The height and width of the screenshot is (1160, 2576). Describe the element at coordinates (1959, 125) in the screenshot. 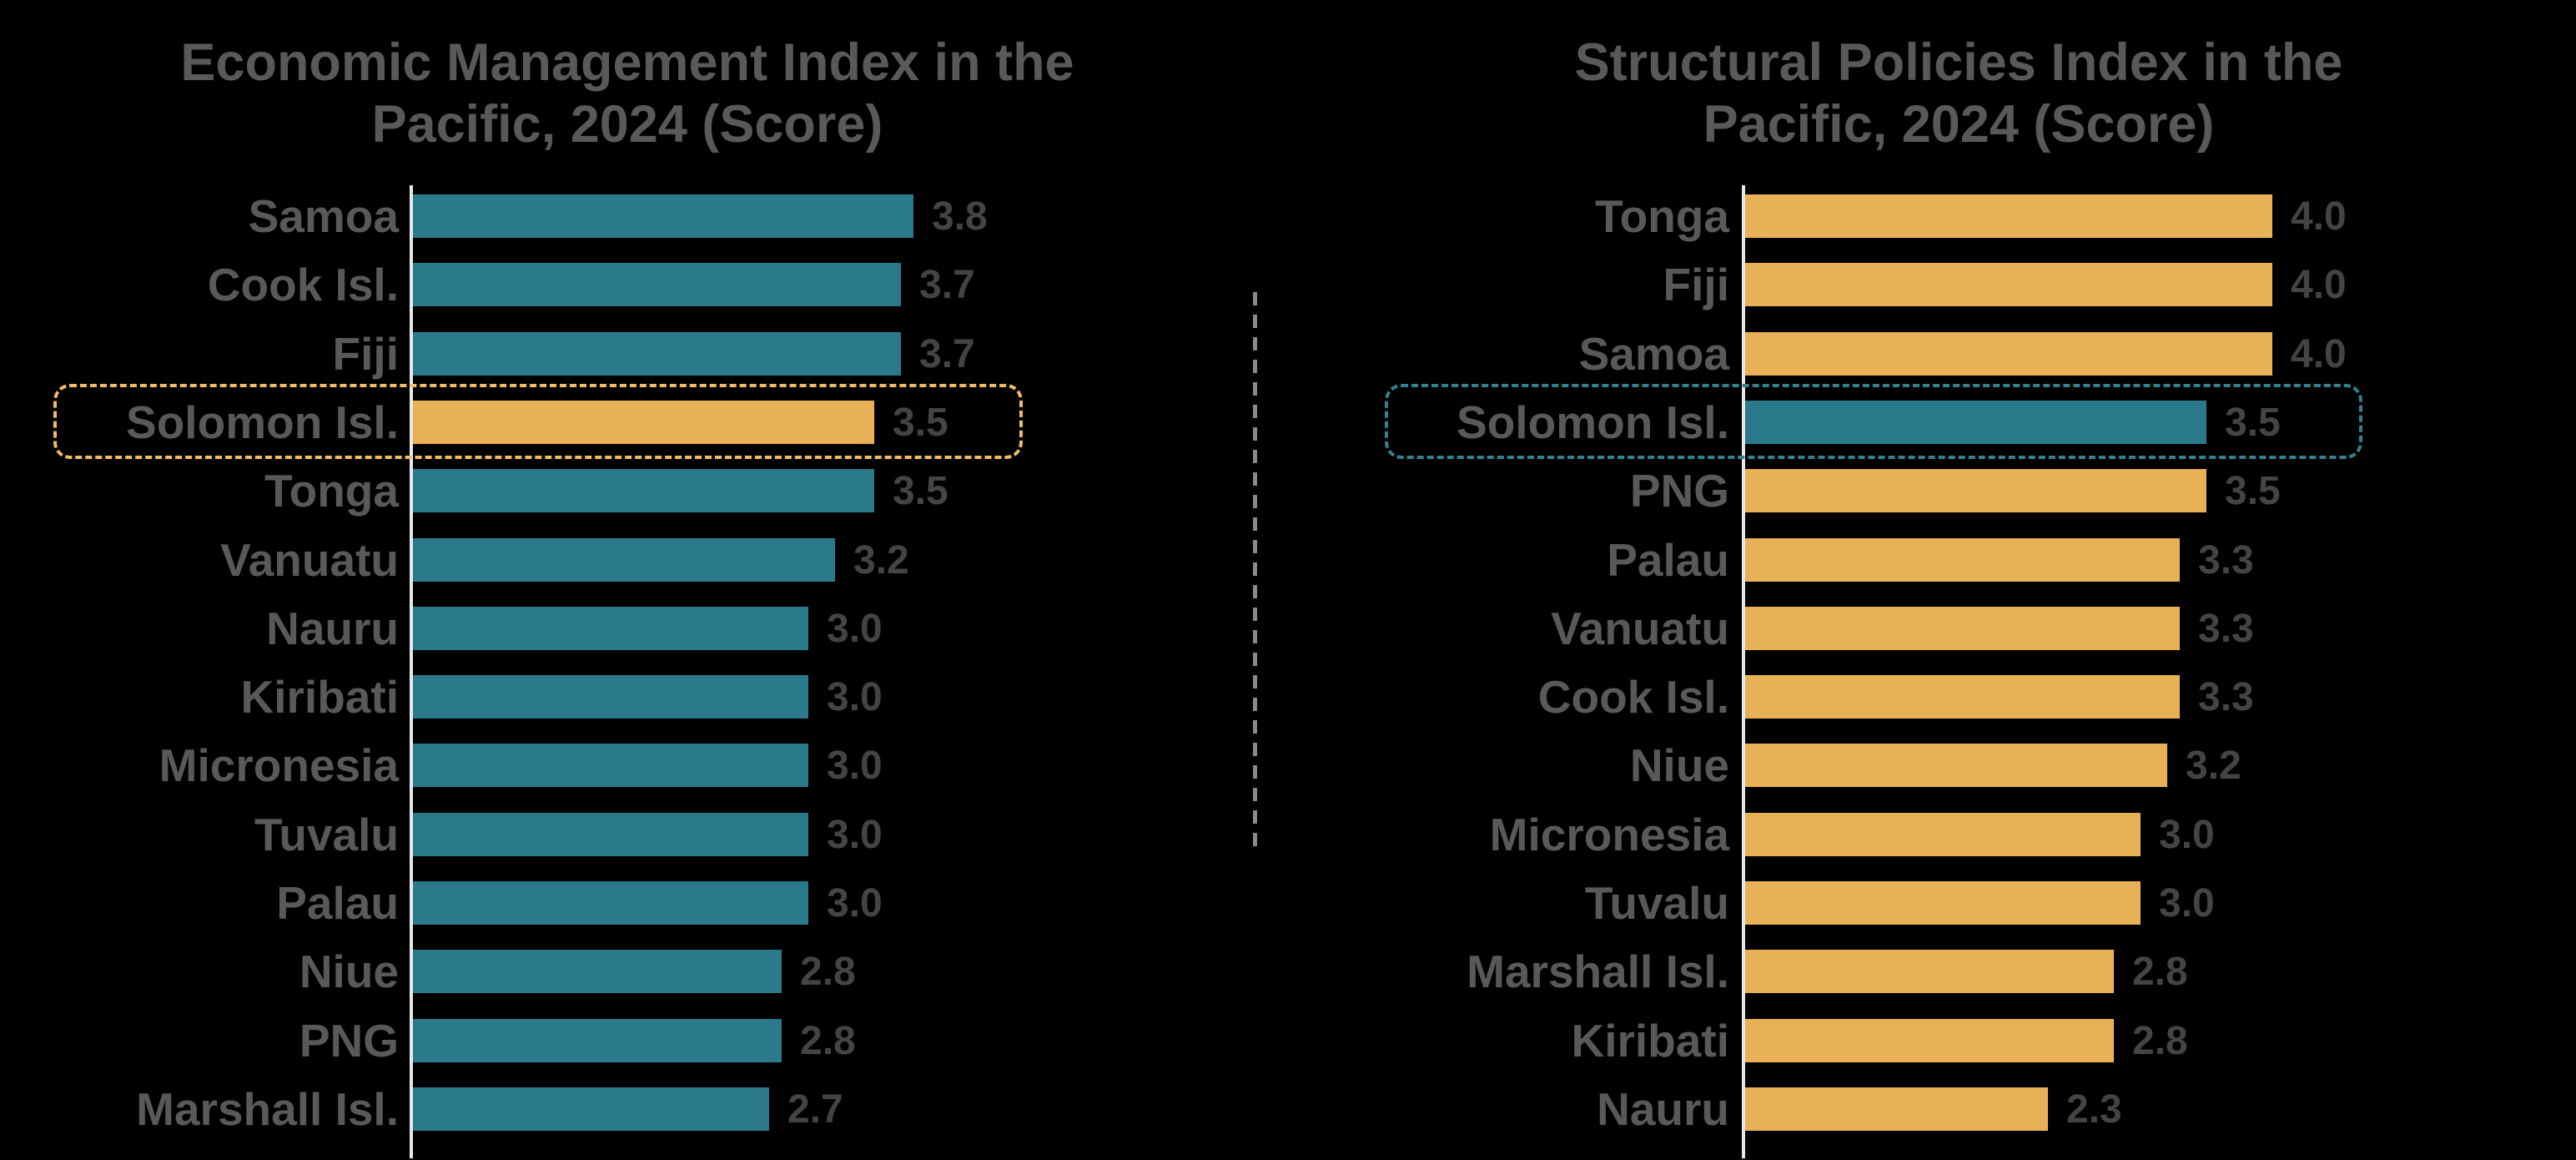

I see `right-chart-title-line2: Pacific, 2024 (Score)` at that location.